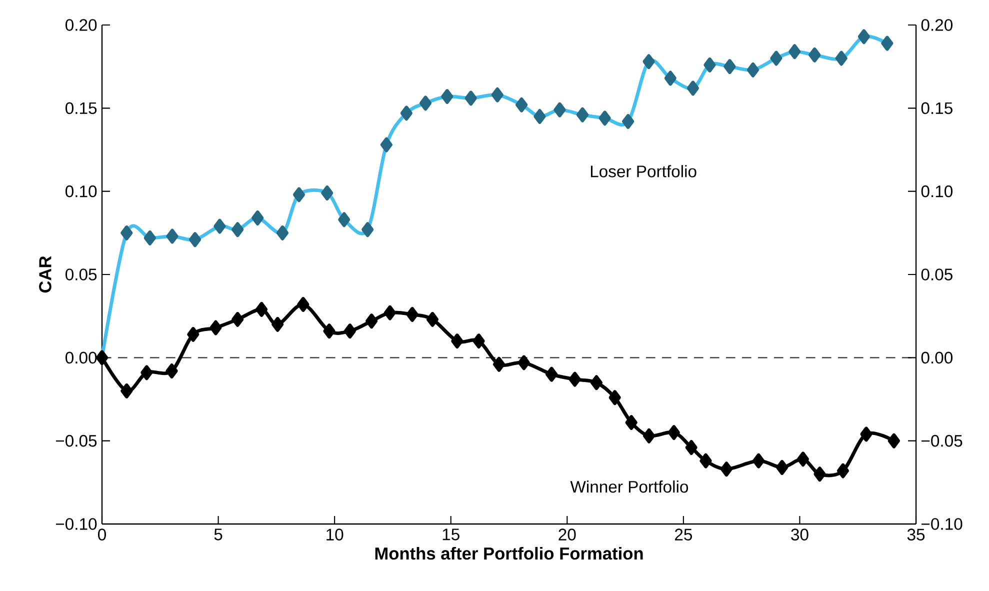 The width and height of the screenshot is (989, 591). I want to click on y-tick-label: −0.05, so click(76, 440).